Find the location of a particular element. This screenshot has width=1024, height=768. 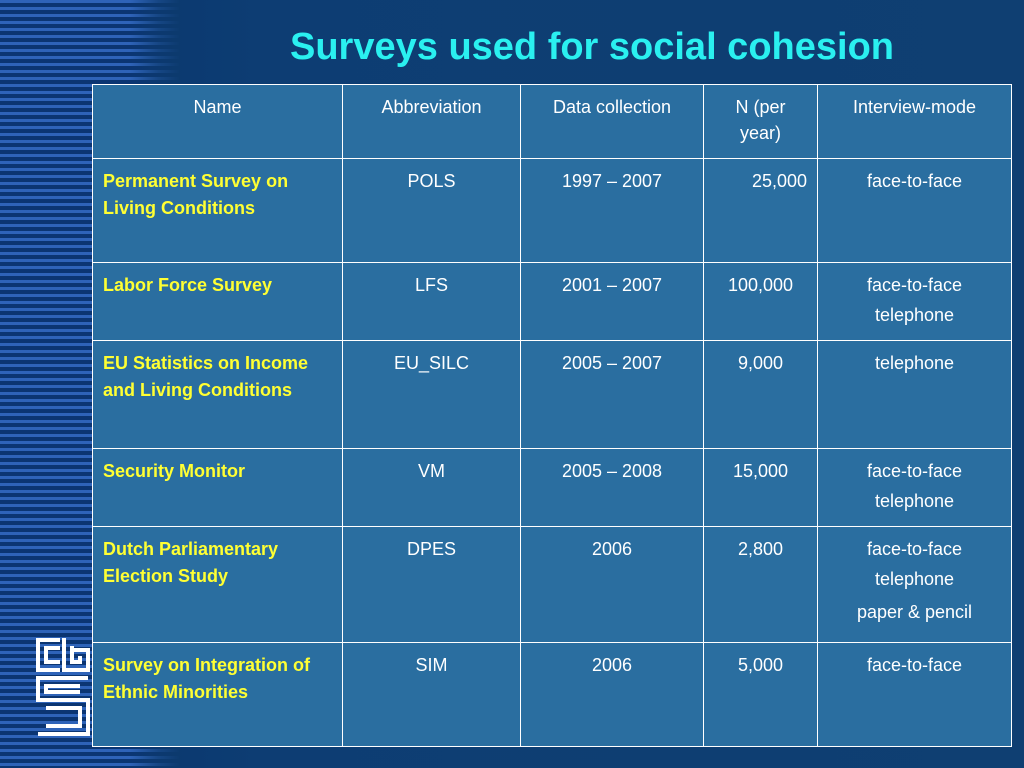

survey-data-collection: 1997 – 2007 is located at coordinates (612, 210).